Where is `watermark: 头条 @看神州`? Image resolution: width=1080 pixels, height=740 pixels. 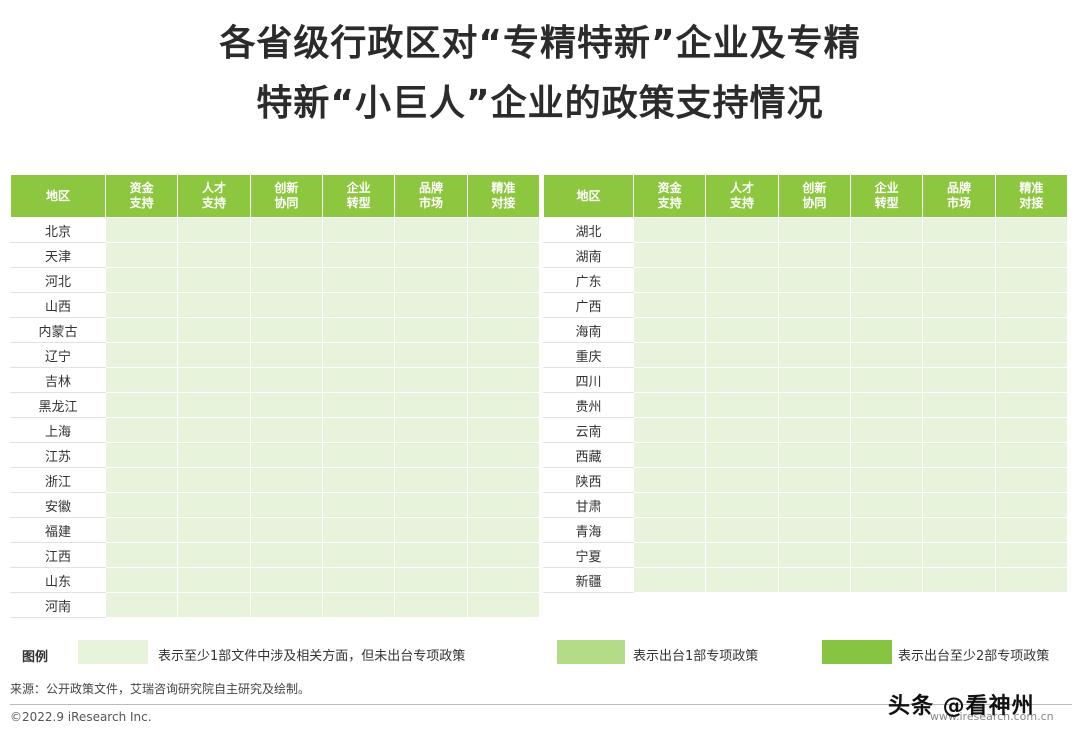 watermark: 头条 @看神州 is located at coordinates (961, 706).